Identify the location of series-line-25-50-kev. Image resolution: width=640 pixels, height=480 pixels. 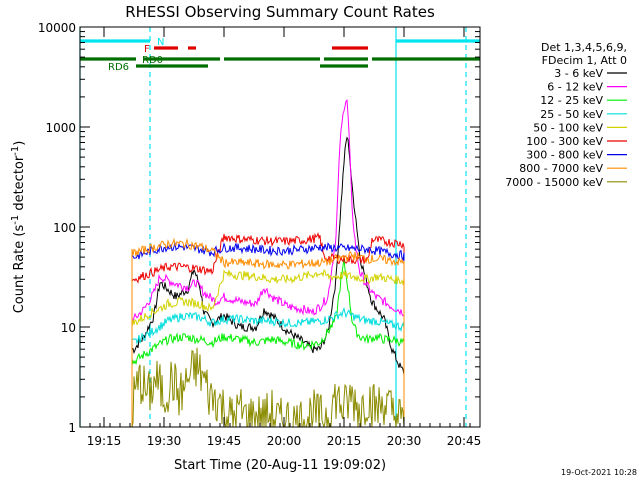
(268, 367).